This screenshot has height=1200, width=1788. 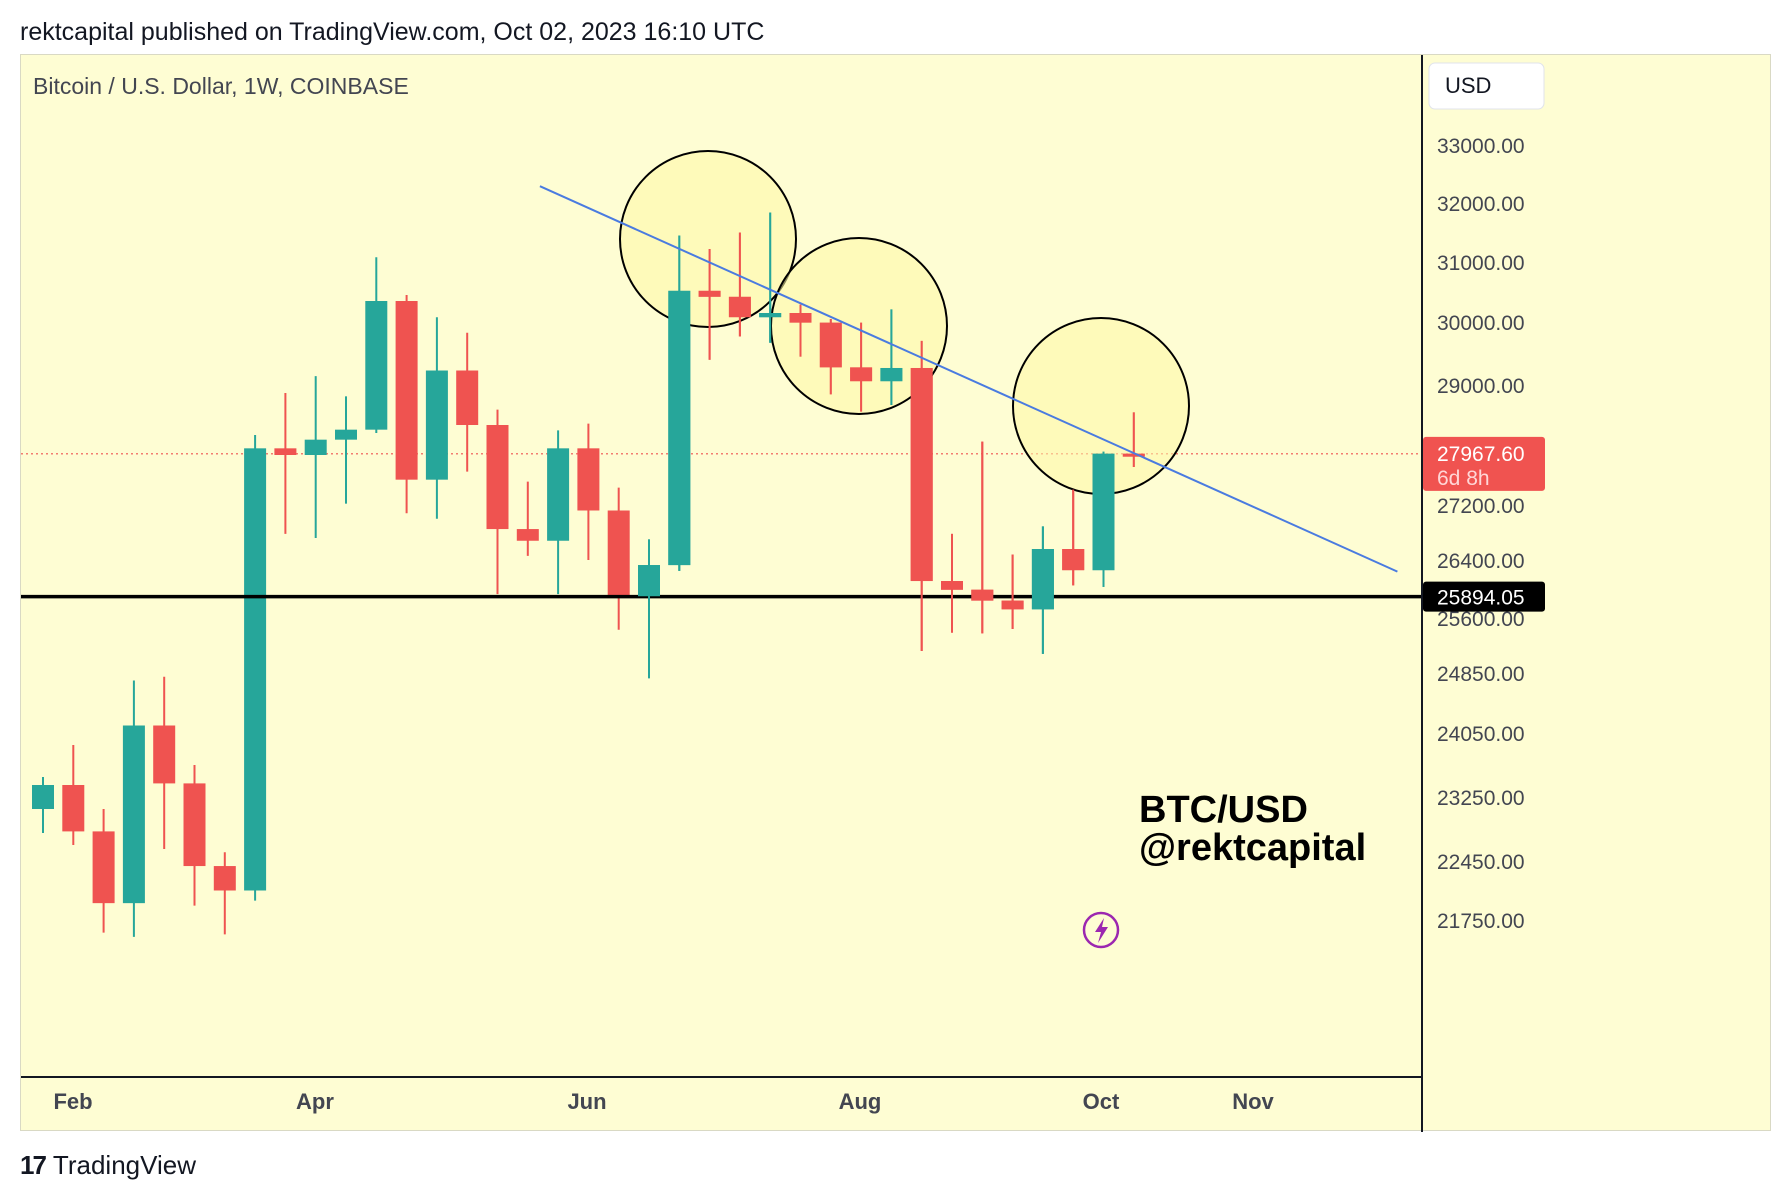 I want to click on tradingview-brand: TradingView, so click(x=124, y=1165).